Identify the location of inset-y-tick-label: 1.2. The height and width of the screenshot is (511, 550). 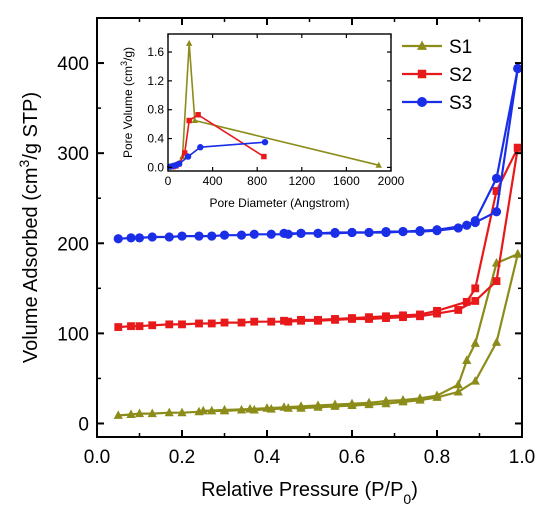
(155, 81).